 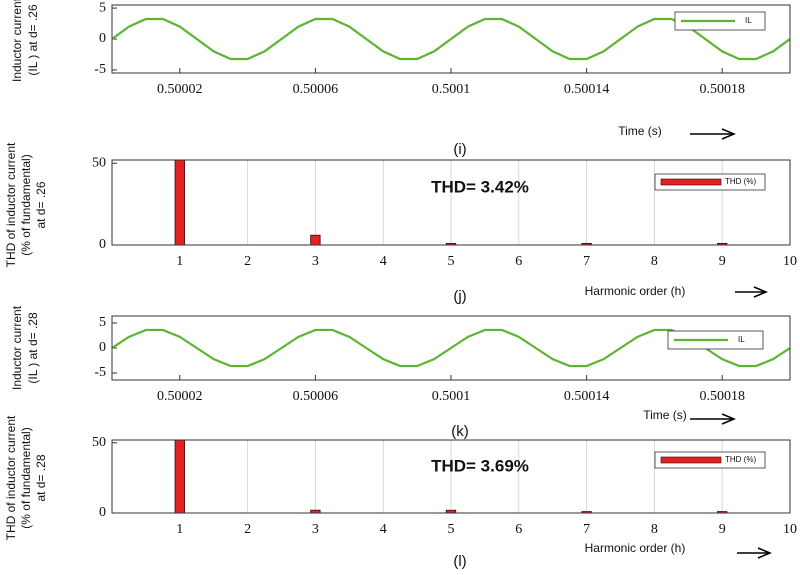 What do you see at coordinates (459, 561) in the screenshot?
I see `caption: (l)` at bounding box center [459, 561].